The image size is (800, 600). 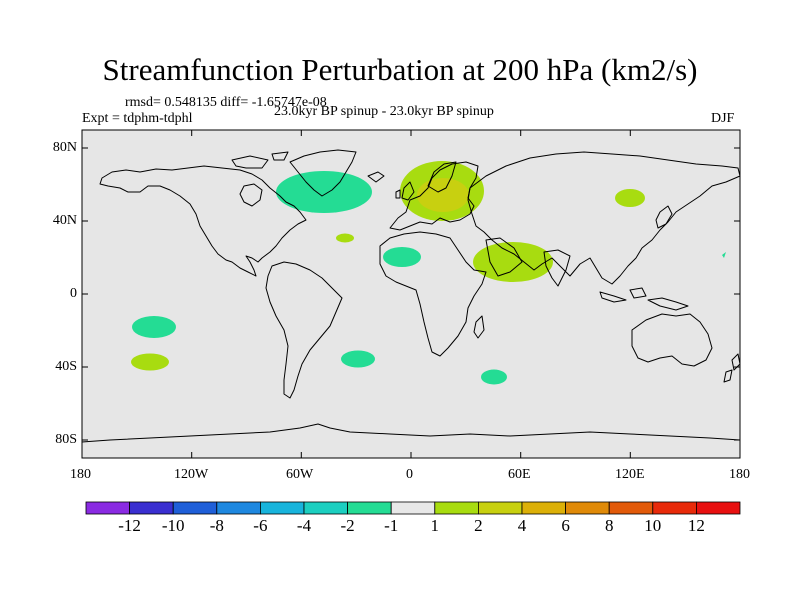 What do you see at coordinates (358, 359) in the screenshot?
I see `anomaly-south-atlantic` at bounding box center [358, 359].